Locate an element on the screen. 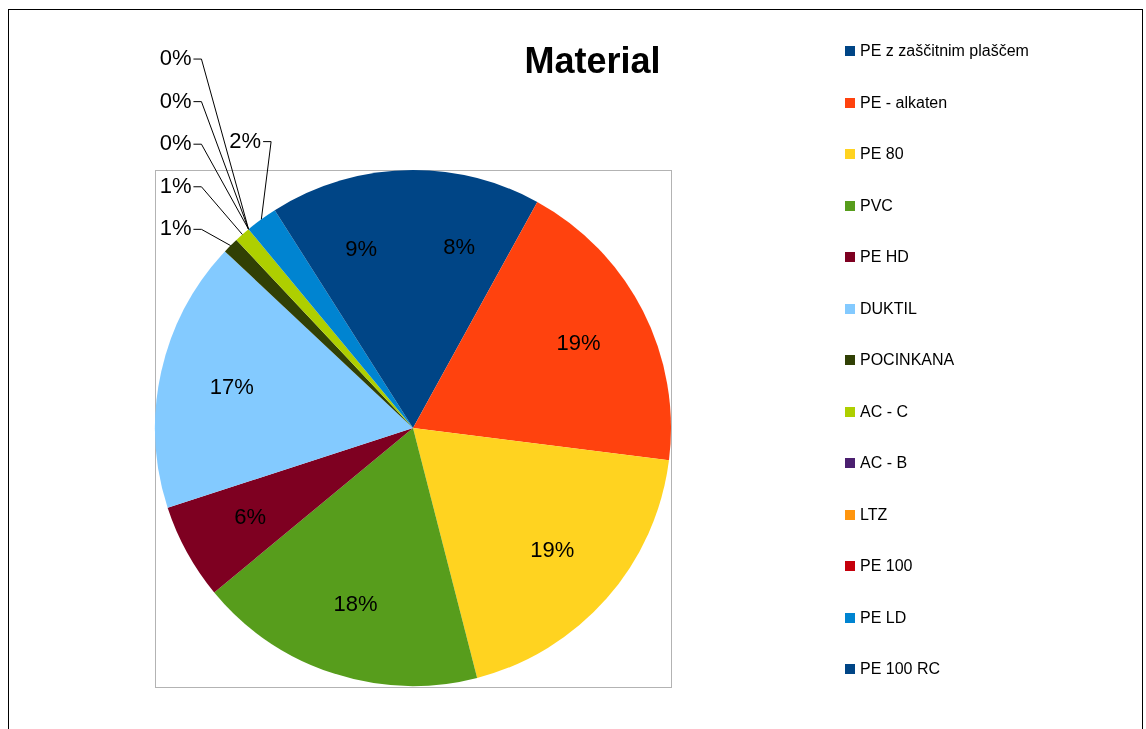  legend-label: PE - alkaten is located at coordinates (904, 102).